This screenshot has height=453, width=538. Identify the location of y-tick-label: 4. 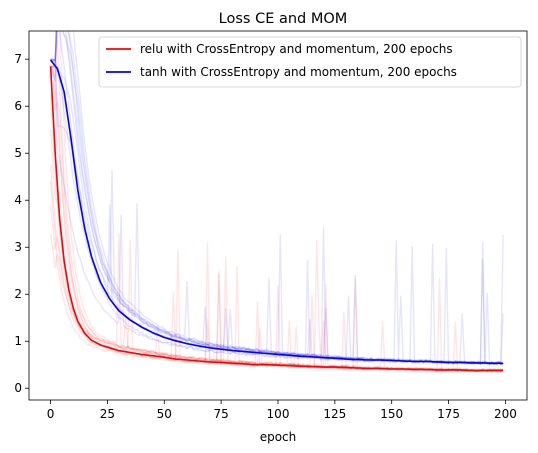
(18, 200).